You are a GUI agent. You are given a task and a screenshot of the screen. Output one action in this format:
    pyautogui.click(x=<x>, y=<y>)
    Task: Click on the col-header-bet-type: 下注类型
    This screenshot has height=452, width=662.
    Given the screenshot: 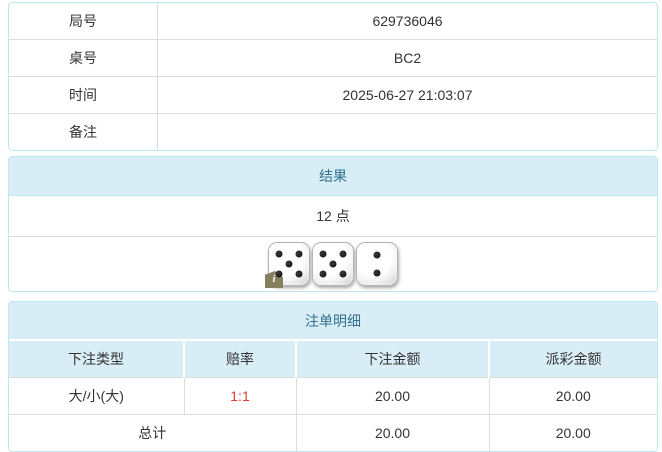 What is the action you would take?
    pyautogui.click(x=96, y=359)
    